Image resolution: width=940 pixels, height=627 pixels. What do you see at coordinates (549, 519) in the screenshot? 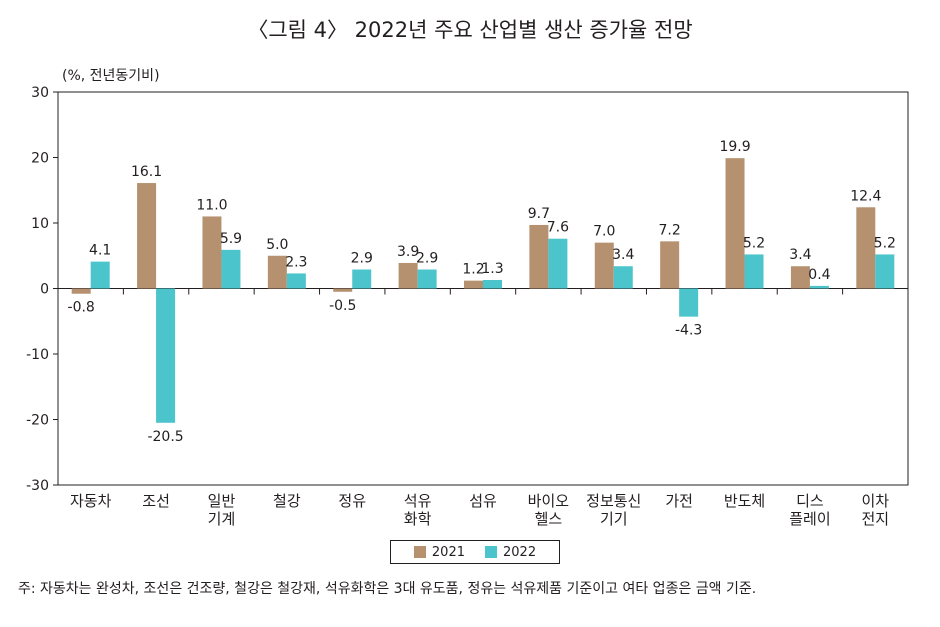
I see `x-tick-label: 헬스` at bounding box center [549, 519].